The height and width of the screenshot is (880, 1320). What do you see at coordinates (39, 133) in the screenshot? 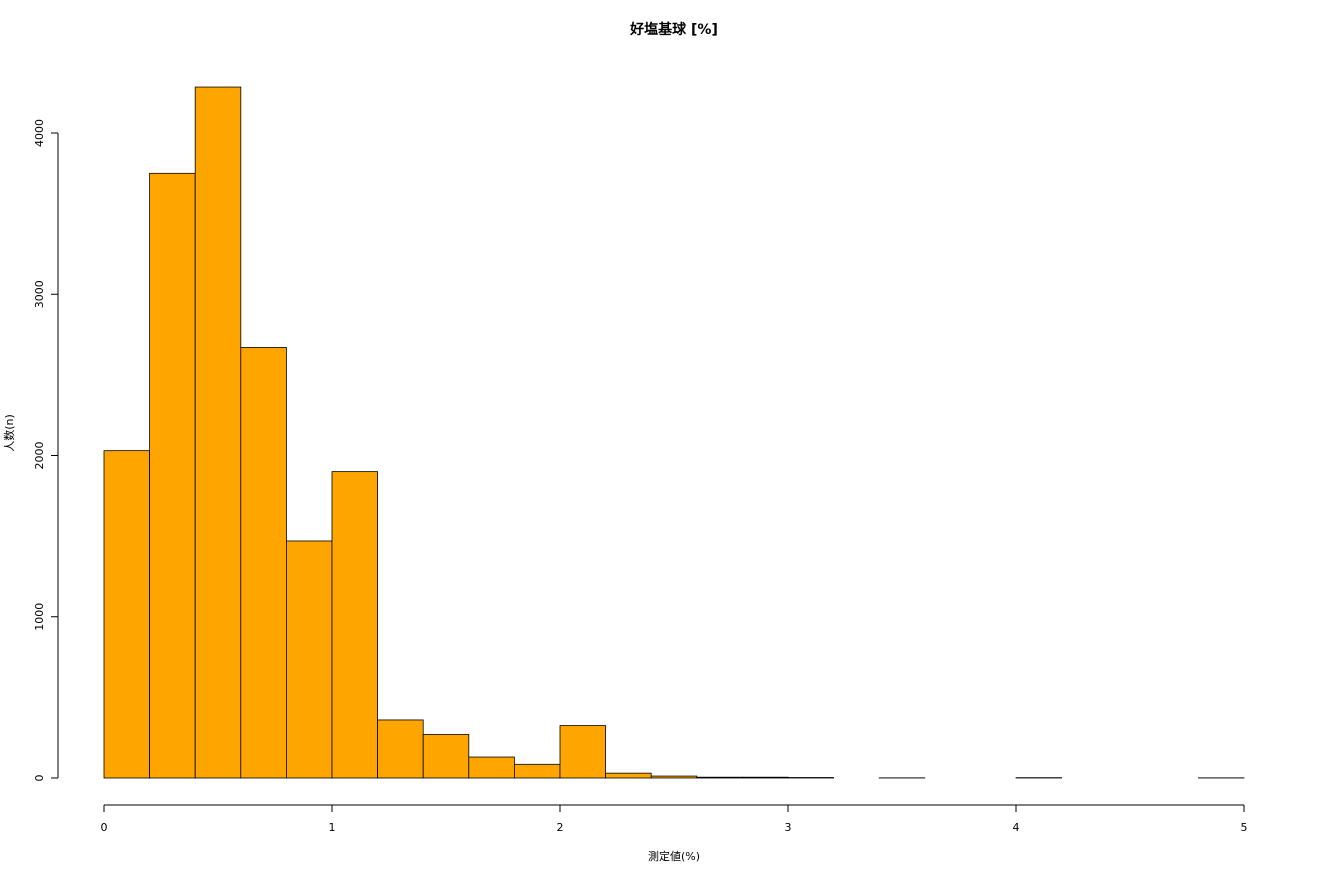
I see `y-tick-label: 4000` at bounding box center [39, 133].